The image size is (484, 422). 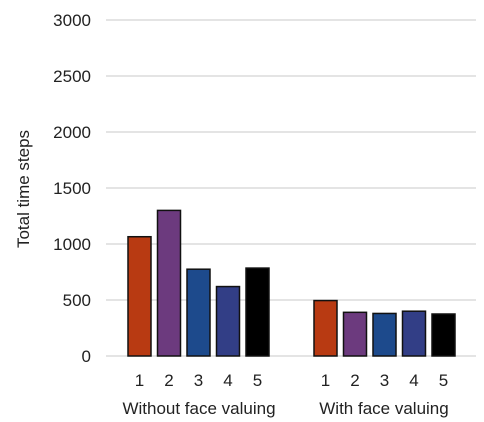 I want to click on x-tick-labels: 1 2 3 4 5 1 2 3 4 5, so click(x=291, y=380).